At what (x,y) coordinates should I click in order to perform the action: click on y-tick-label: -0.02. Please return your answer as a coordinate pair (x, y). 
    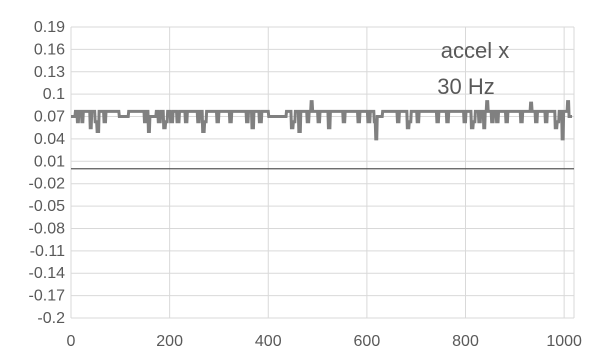
    Looking at the image, I should click on (47, 184).